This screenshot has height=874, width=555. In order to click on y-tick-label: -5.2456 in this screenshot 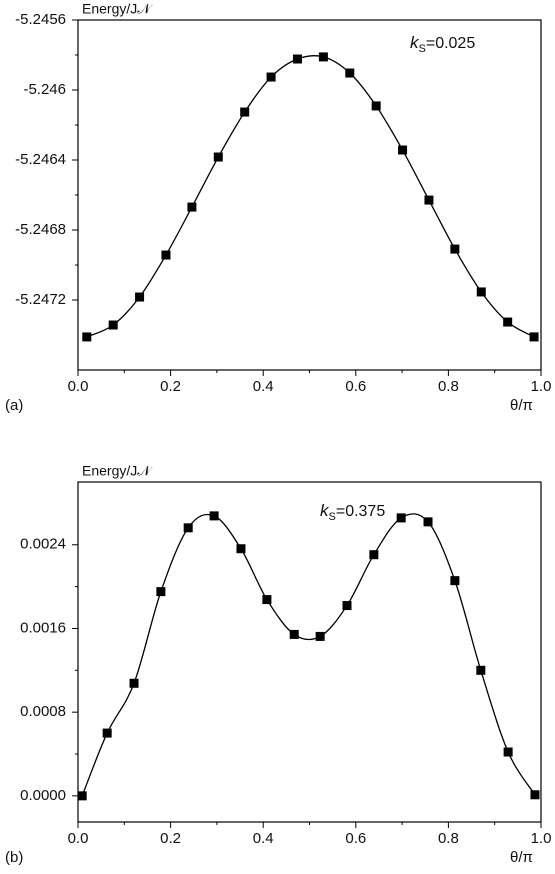, I will do `click(40, 19)`.